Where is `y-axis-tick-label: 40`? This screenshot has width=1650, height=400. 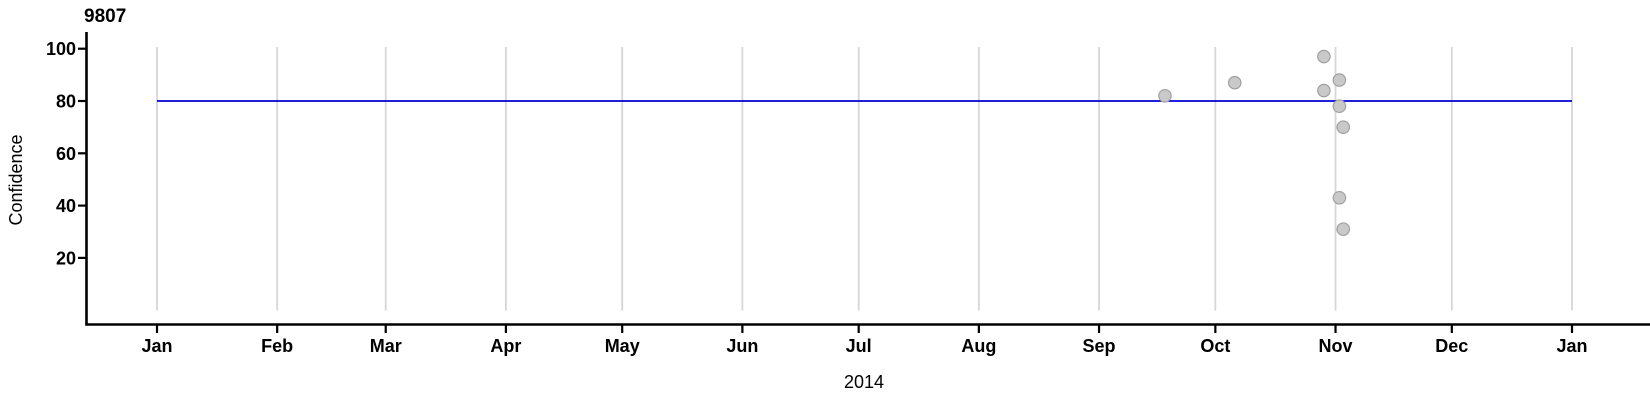 y-axis-tick-label: 40 is located at coordinates (66, 206).